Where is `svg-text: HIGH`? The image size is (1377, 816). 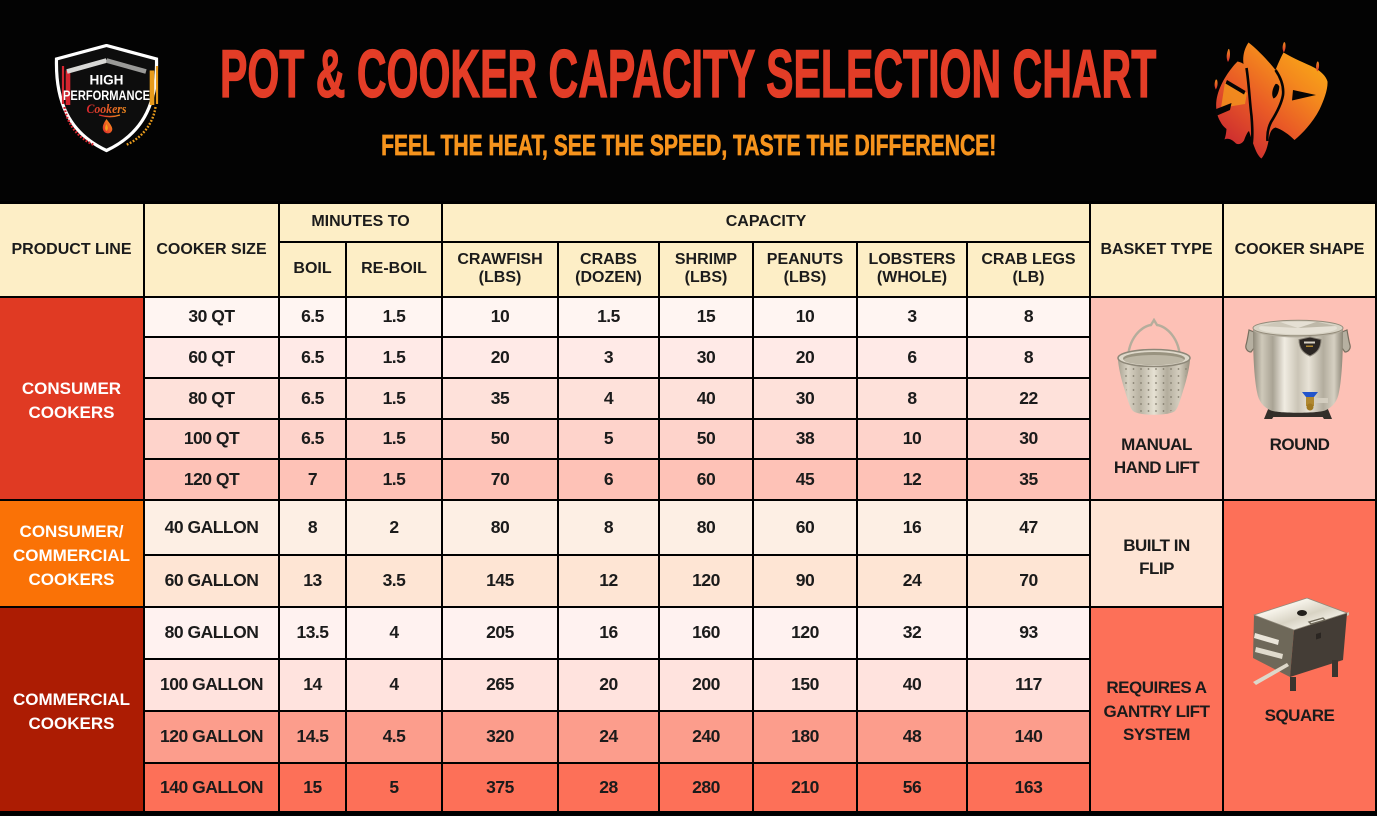 svg-text: HIGH is located at coordinates (107, 80).